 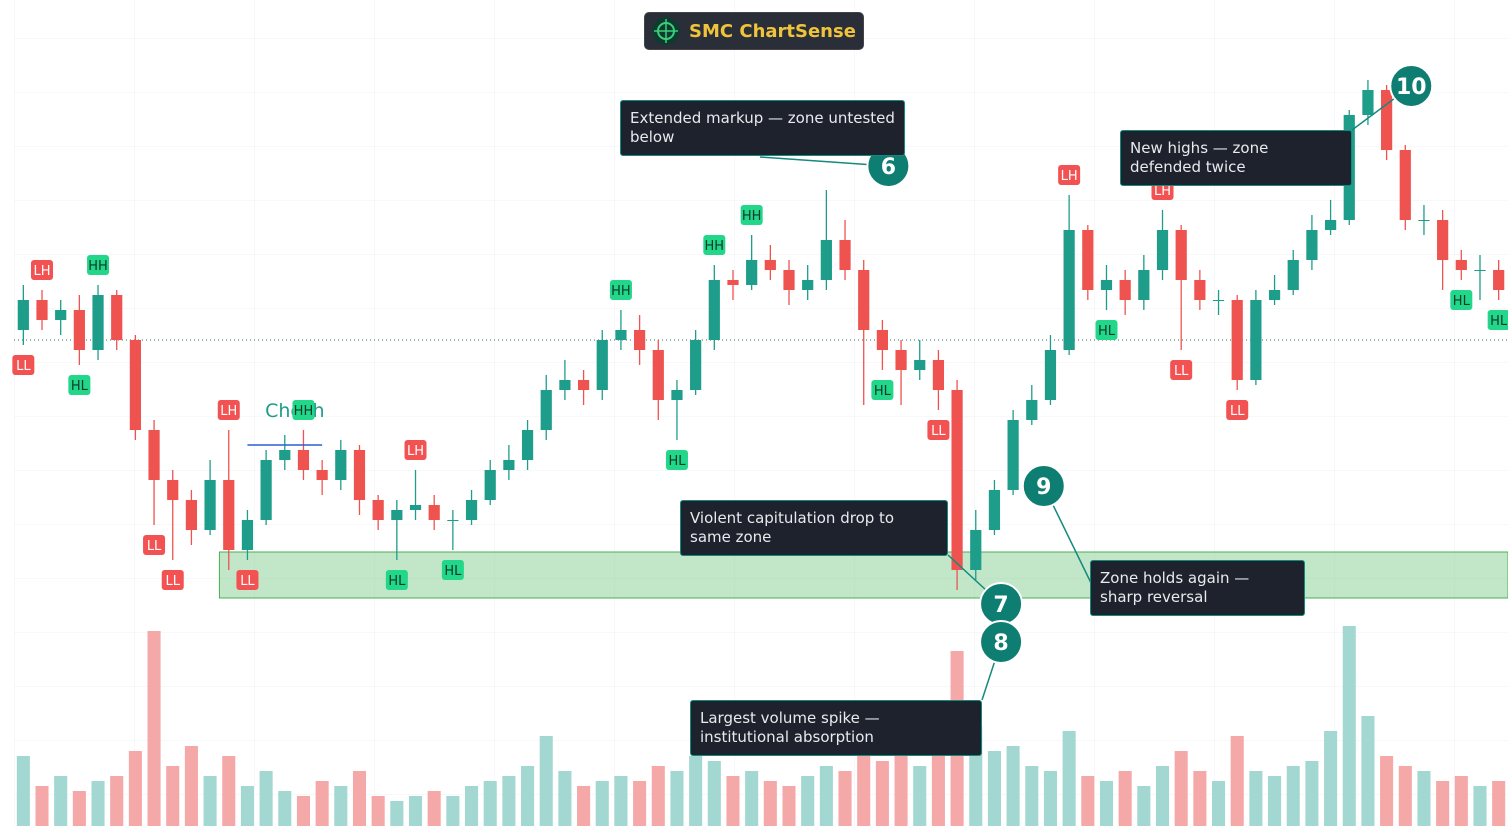 I want to click on annotation-number: 8, so click(x=1000, y=643).